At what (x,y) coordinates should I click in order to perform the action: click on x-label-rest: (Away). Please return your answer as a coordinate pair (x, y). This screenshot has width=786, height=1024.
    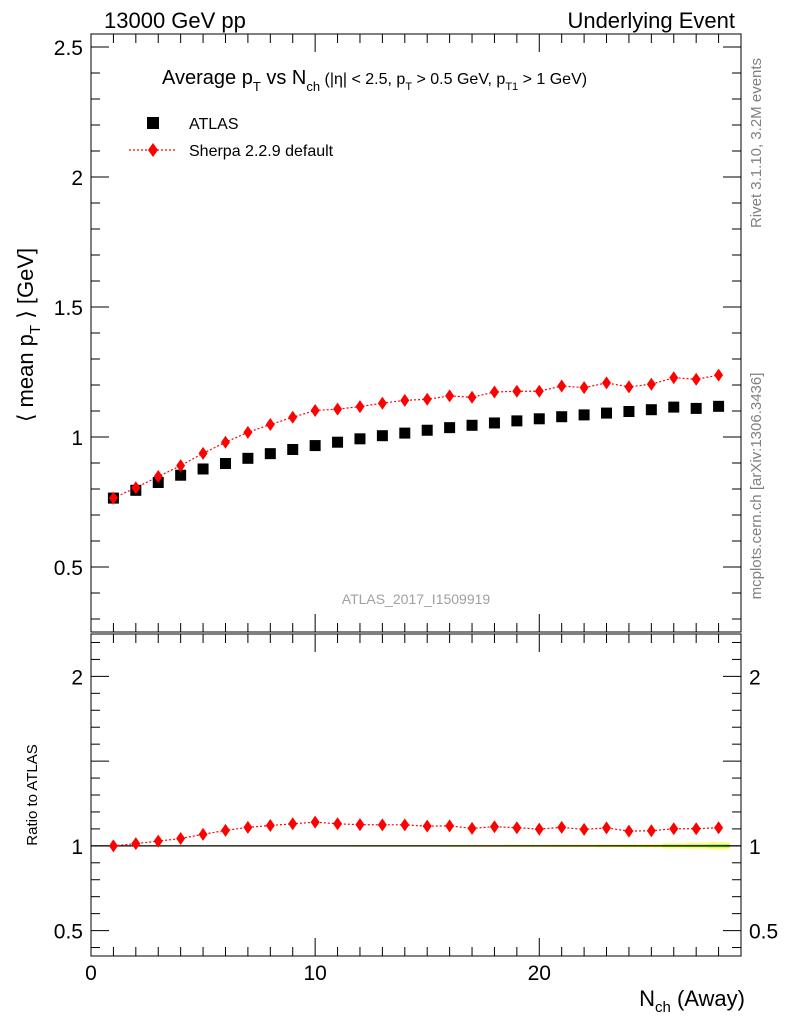
    Looking at the image, I should click on (708, 998).